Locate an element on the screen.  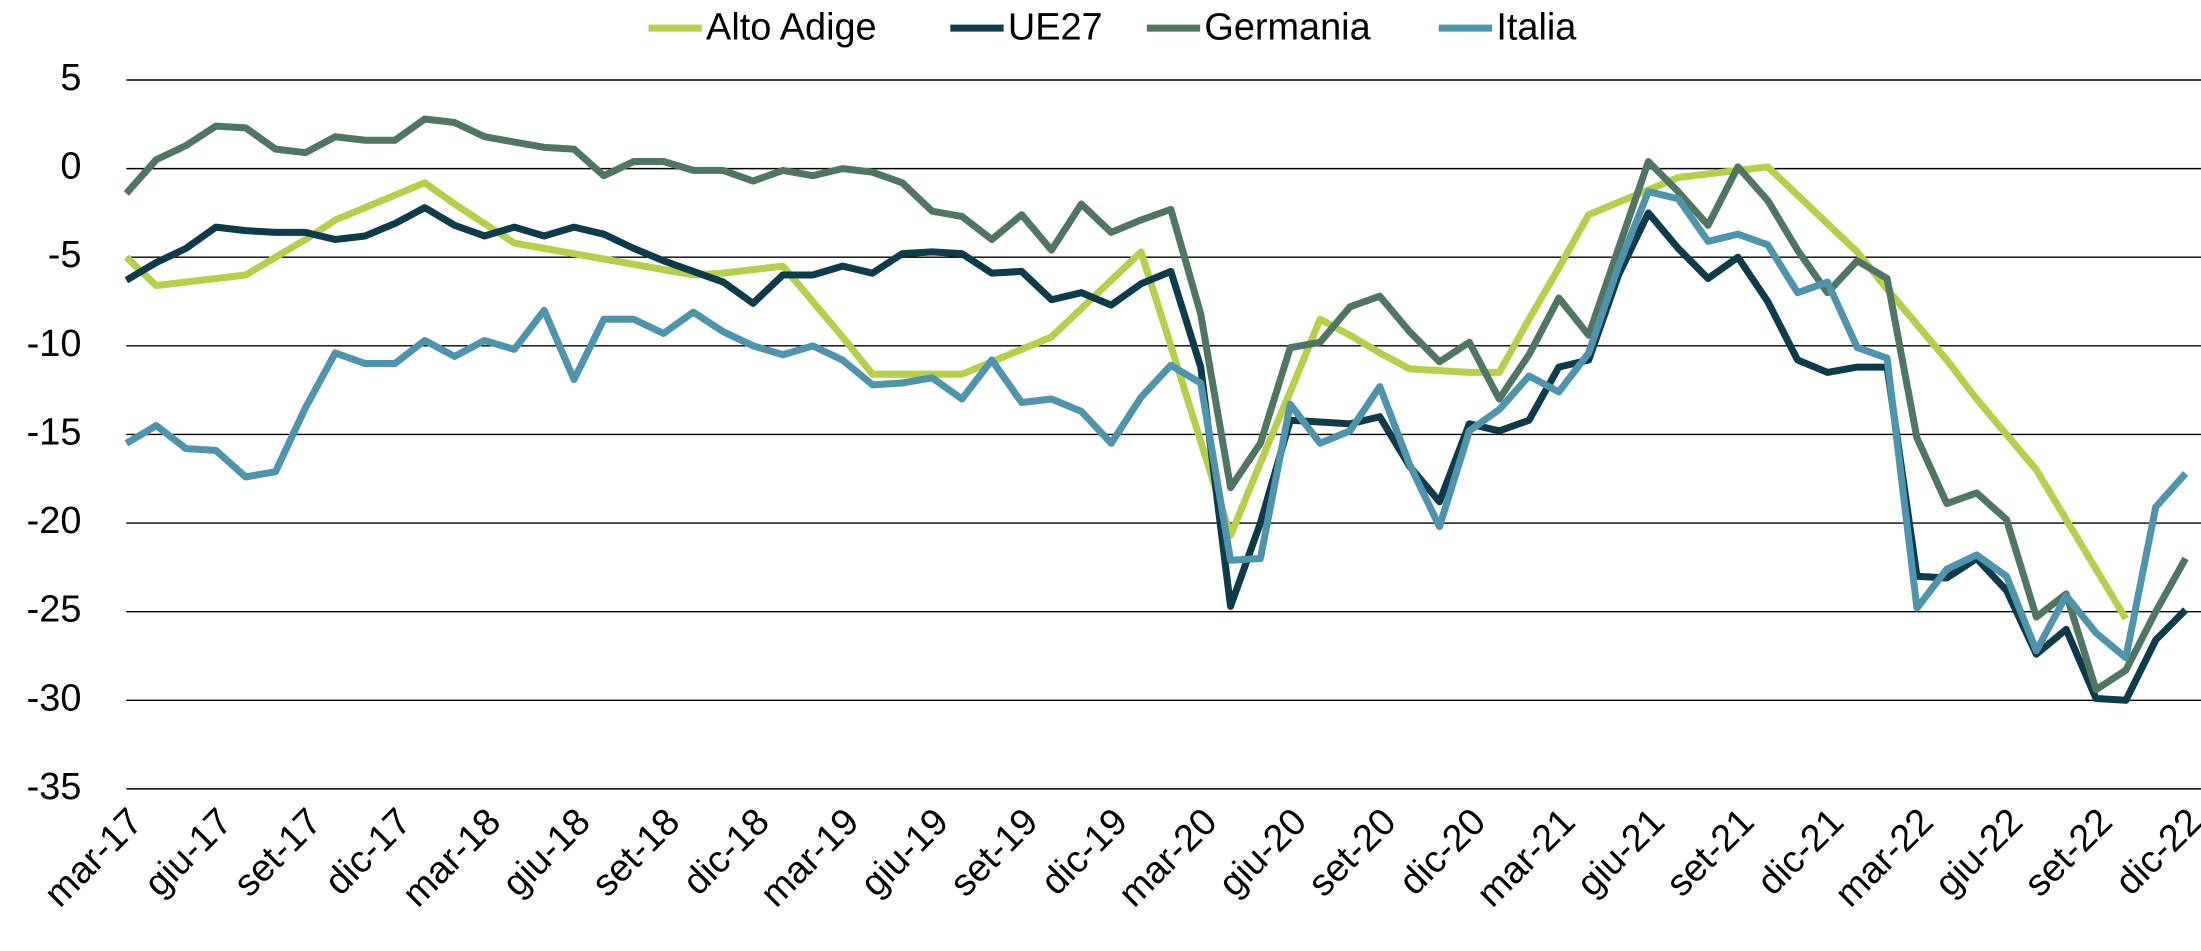
y-tick-label: -5 is located at coordinates (65, 255).